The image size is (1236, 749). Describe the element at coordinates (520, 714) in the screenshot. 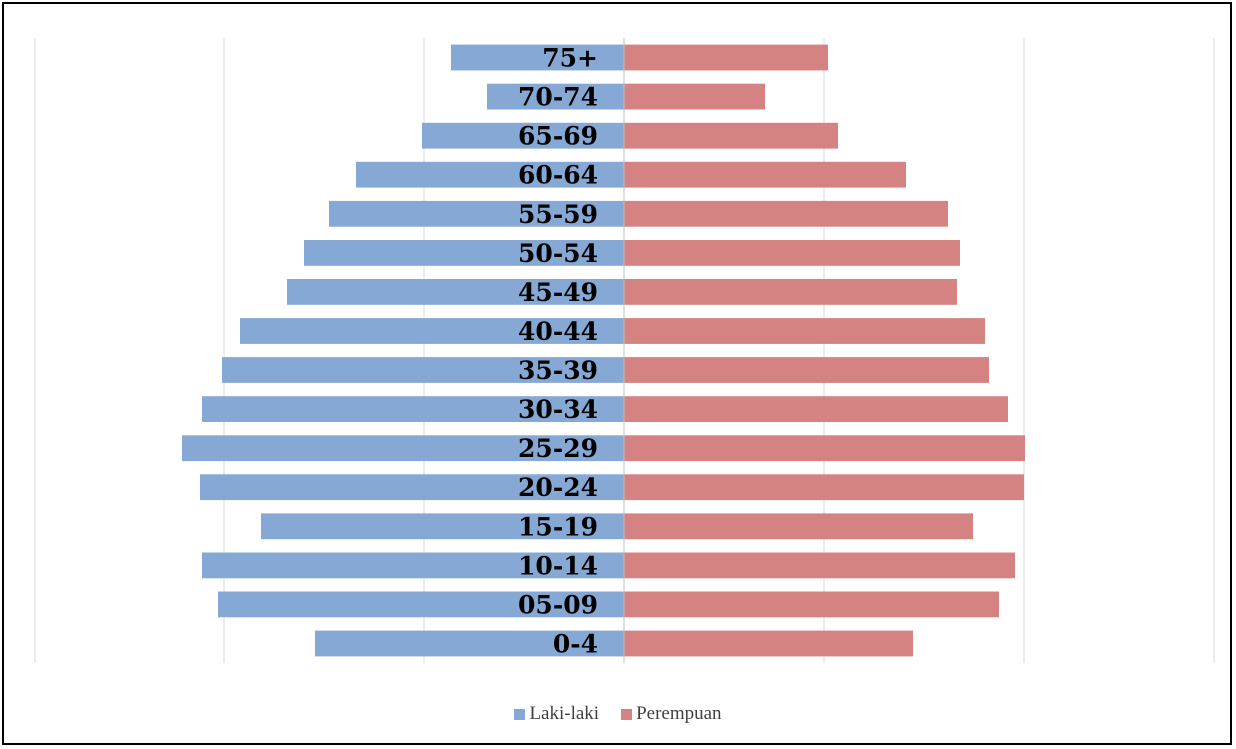

I see `legend-swatch-laki-laki` at that location.